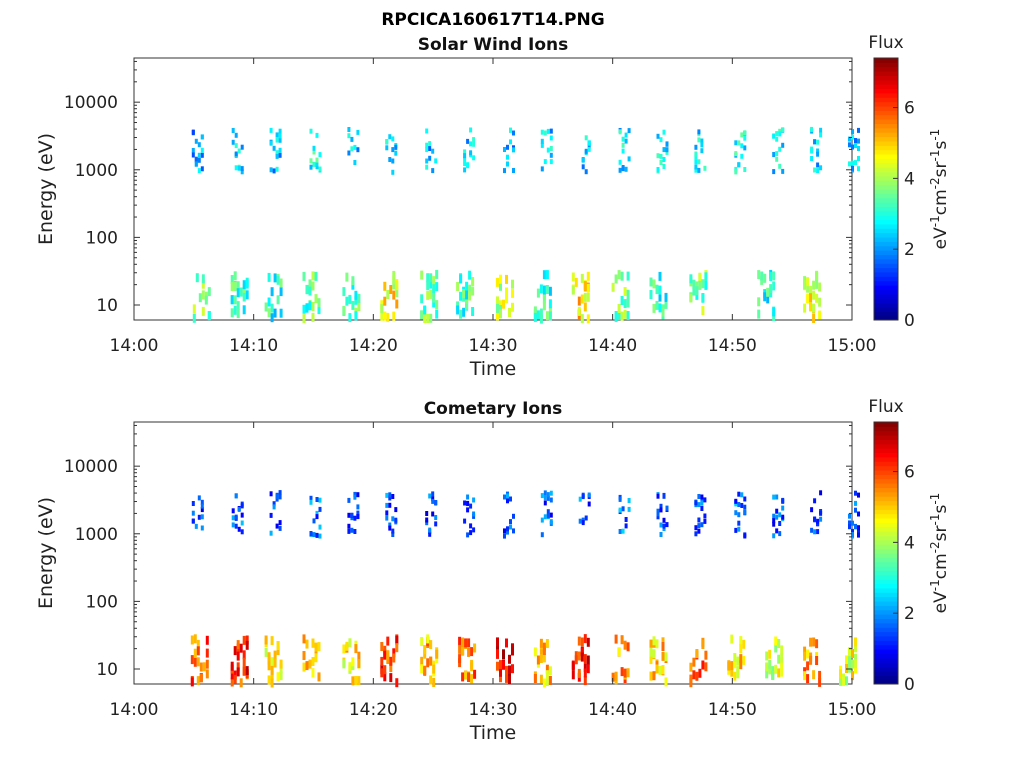  What do you see at coordinates (909, 685) in the screenshot?
I see `colorbar-tick-label: 0` at bounding box center [909, 685].